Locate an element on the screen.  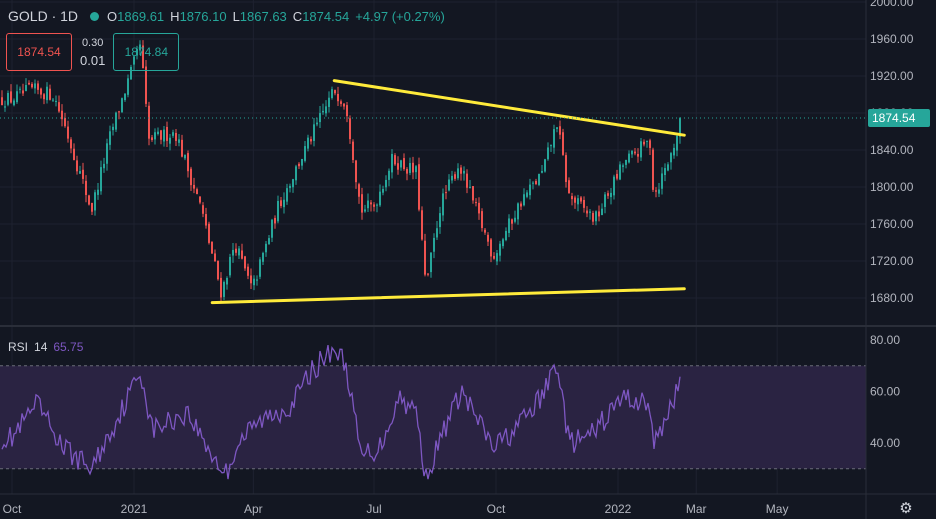
price-tick-label: 1680.00 is located at coordinates (892, 298).